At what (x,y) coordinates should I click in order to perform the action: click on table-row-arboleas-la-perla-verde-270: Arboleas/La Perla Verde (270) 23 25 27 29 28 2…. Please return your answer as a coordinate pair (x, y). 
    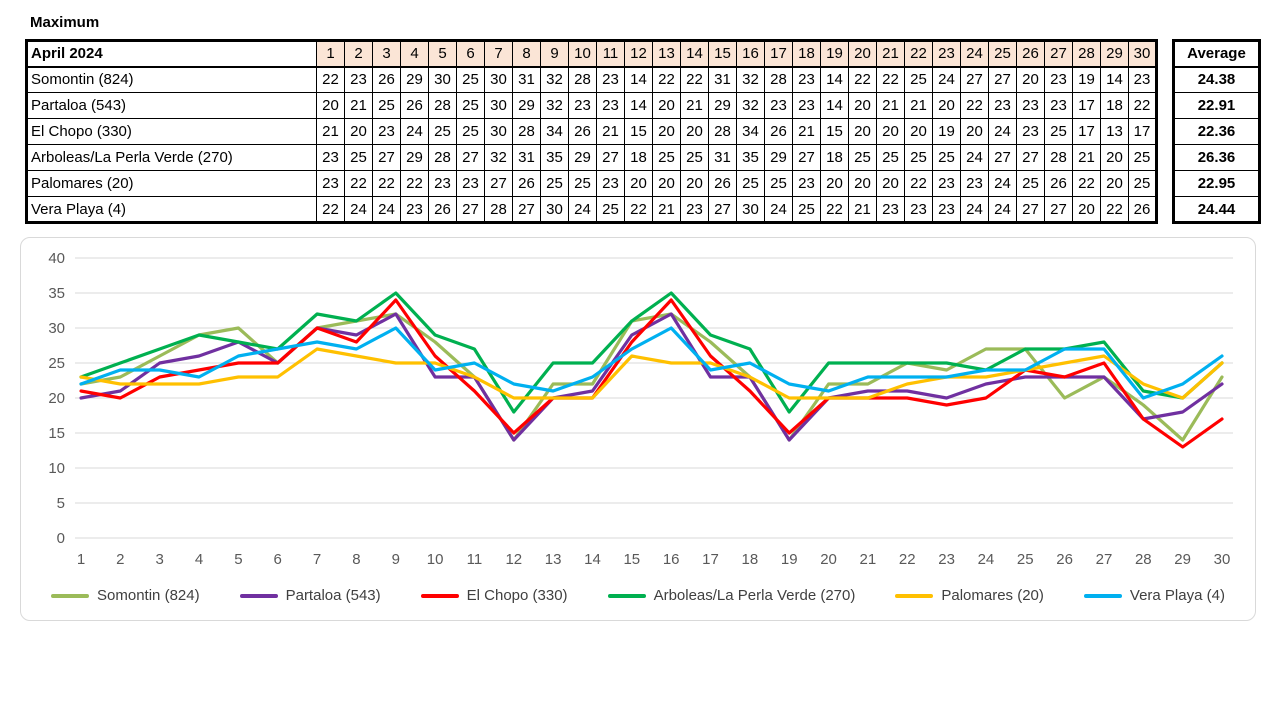
    Looking at the image, I should click on (591, 157).